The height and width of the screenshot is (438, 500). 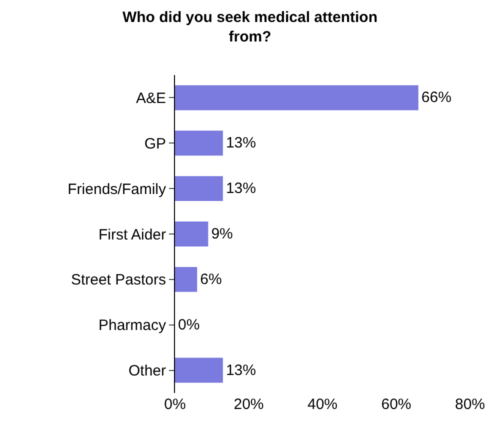 I want to click on data-label: 66%, so click(x=436, y=97).